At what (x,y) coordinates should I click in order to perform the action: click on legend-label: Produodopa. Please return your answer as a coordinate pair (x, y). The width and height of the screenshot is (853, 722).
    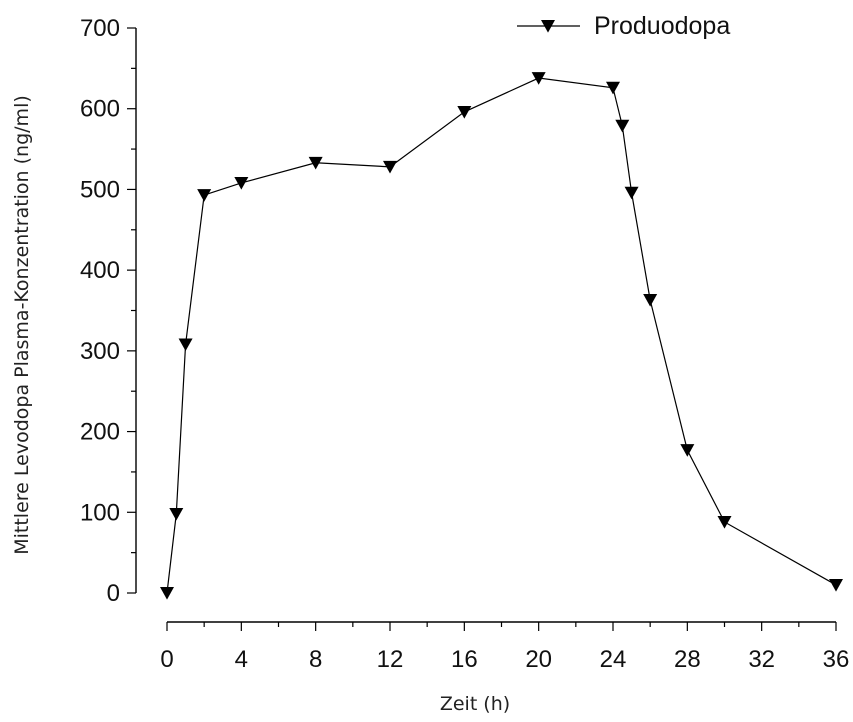
    Looking at the image, I should click on (662, 26).